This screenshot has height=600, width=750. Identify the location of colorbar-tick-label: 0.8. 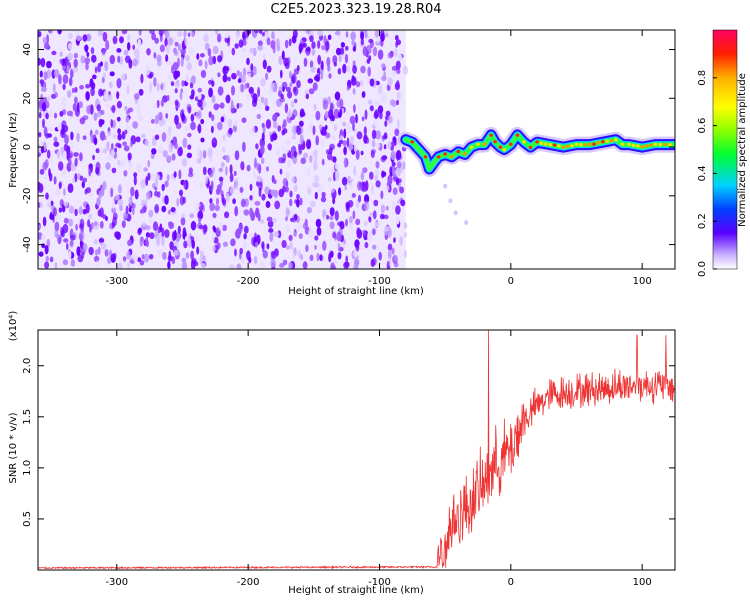
(702, 78).